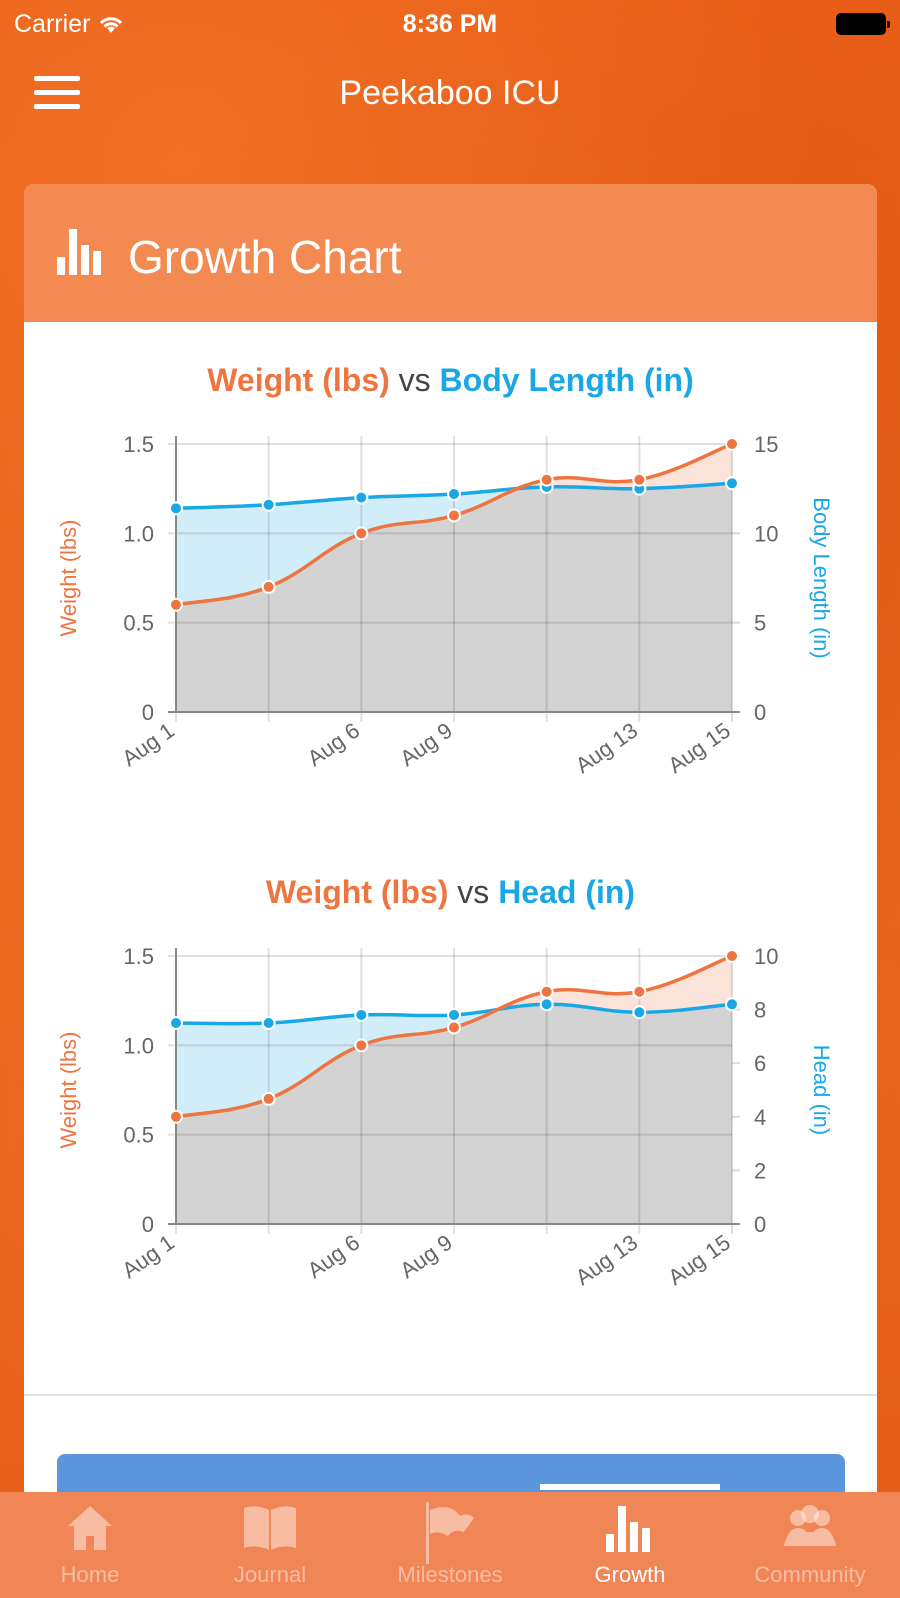 This screenshot has height=1598, width=900. I want to click on journal-icon, so click(270, 1528).